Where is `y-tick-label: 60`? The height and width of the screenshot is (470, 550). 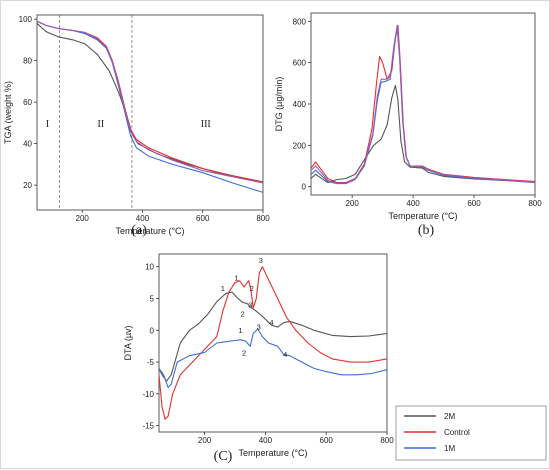
y-tick-label: 60 is located at coordinates (27, 102).